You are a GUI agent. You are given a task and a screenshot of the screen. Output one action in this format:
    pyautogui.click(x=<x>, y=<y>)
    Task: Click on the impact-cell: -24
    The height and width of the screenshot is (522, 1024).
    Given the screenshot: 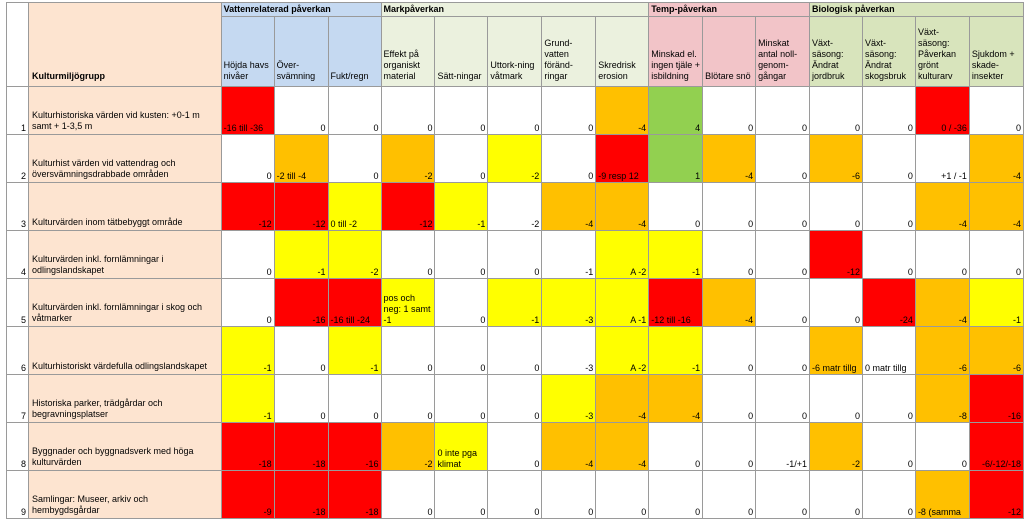 What is the action you would take?
    pyautogui.click(x=888, y=302)
    